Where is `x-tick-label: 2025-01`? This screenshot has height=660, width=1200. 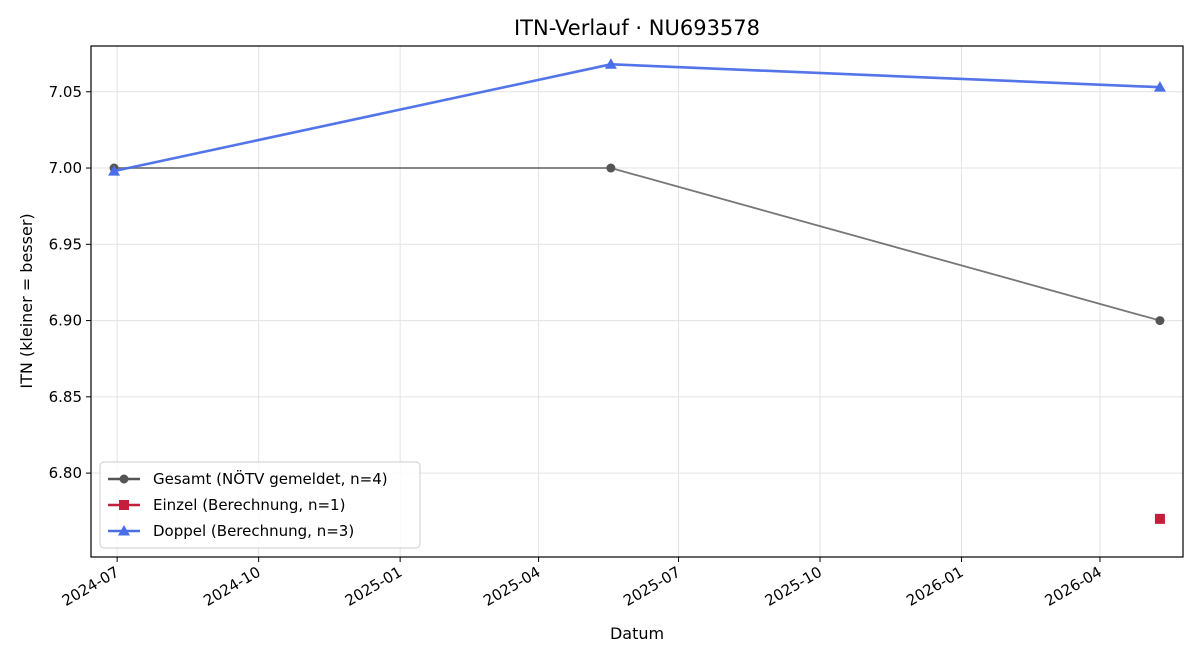 x-tick-label: 2025-01 is located at coordinates (373, 586).